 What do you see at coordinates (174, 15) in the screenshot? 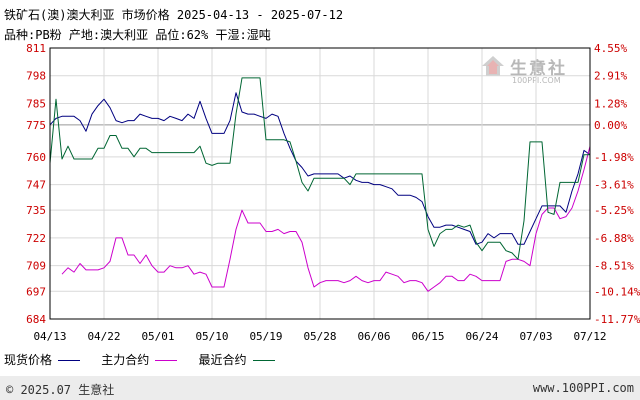
I see `chart-title: 铁矿石(澳)澳大利亚 市场价格 2025-04-13 - 2025-07-12` at bounding box center [174, 15].